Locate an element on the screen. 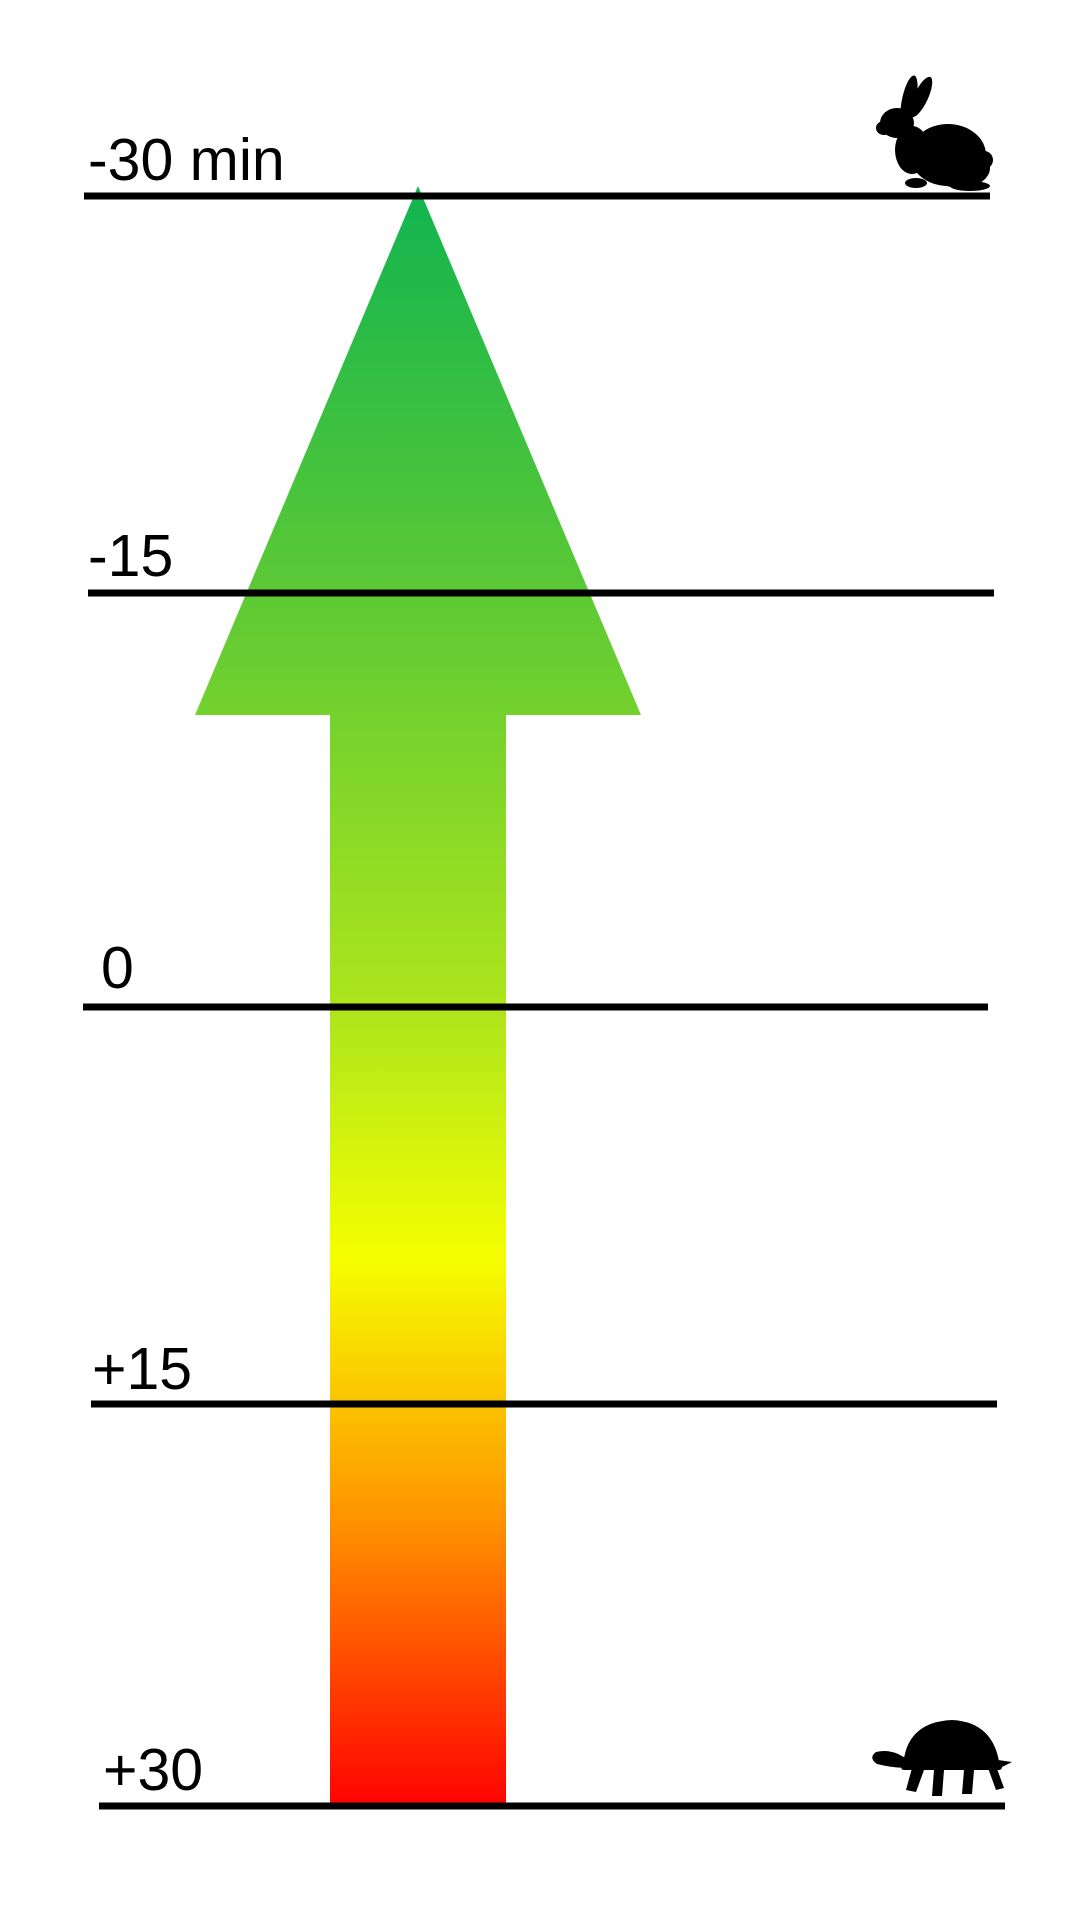  label-plus-15: +15 is located at coordinates (142, 1369).